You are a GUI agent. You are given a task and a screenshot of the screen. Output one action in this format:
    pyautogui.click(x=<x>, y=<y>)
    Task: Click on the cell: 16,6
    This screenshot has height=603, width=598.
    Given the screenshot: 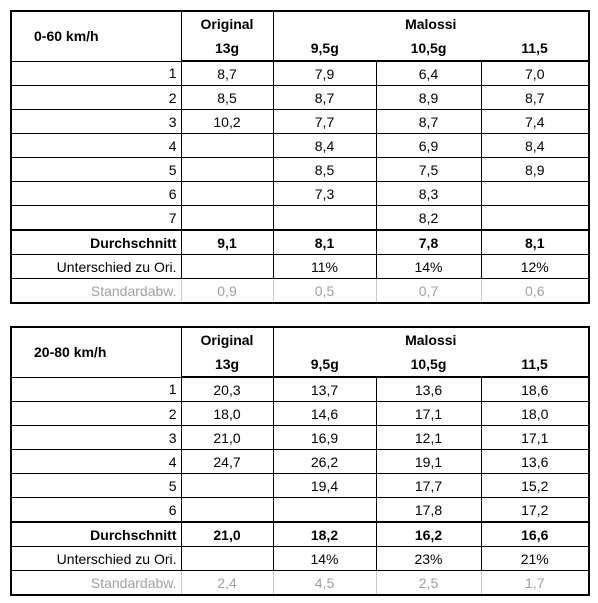 What is the action you would take?
    pyautogui.click(x=535, y=534)
    